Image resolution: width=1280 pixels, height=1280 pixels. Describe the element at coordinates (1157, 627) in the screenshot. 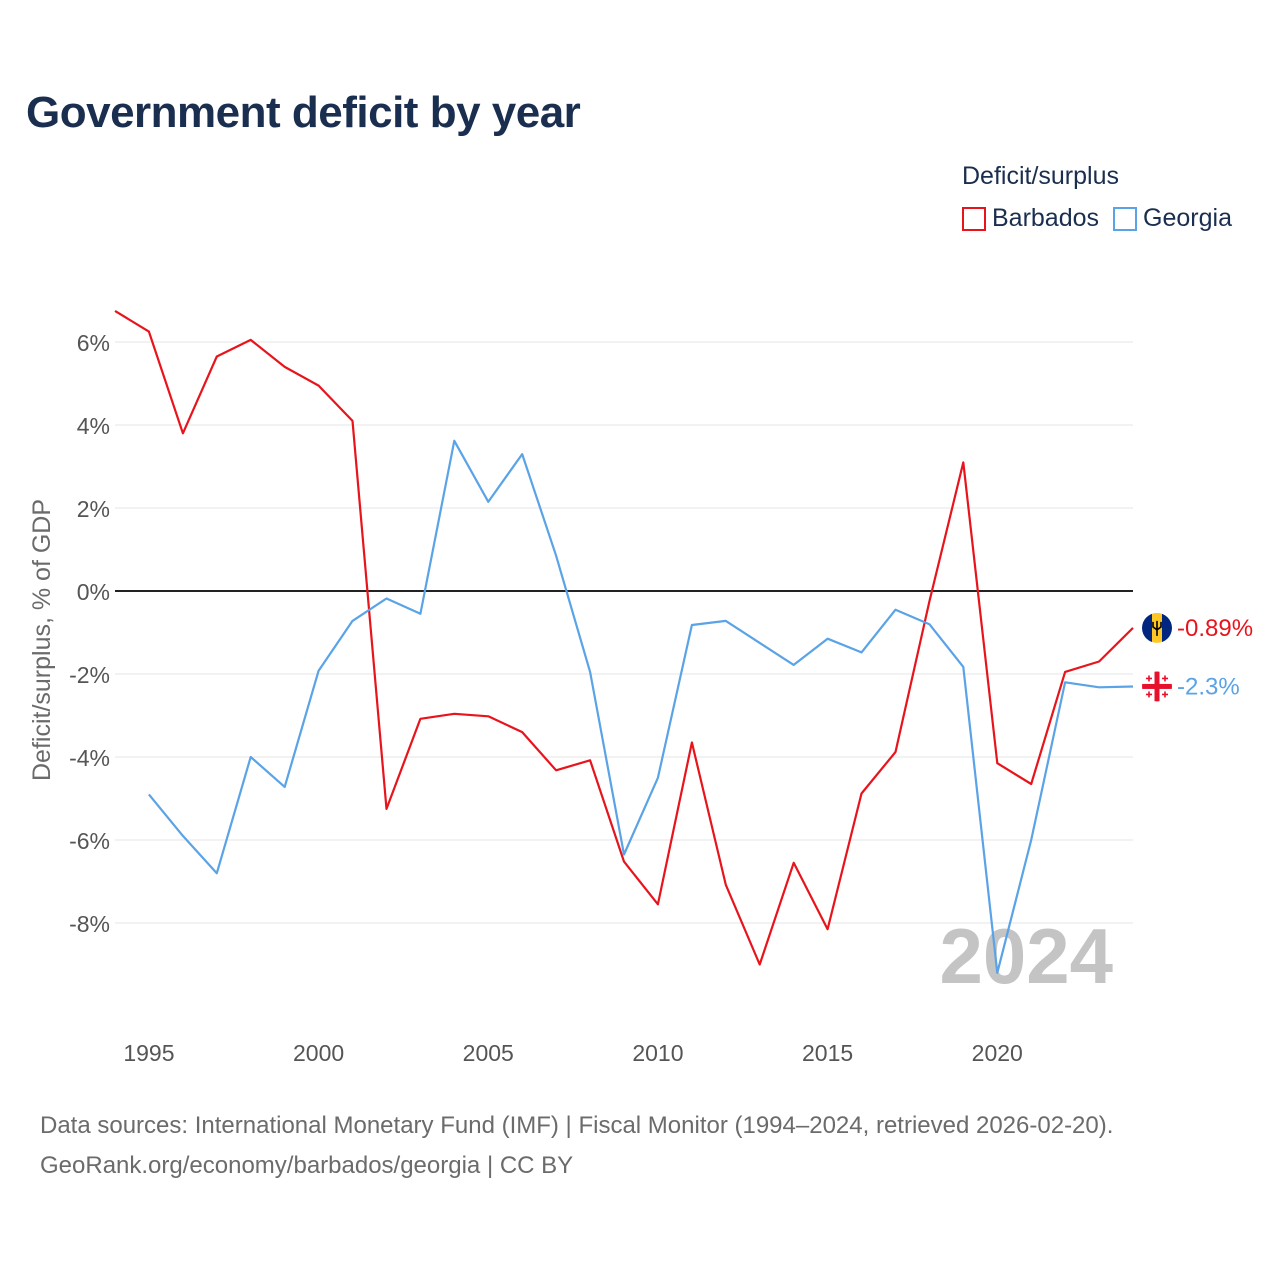

I see `barbados-flag-icon` at that location.